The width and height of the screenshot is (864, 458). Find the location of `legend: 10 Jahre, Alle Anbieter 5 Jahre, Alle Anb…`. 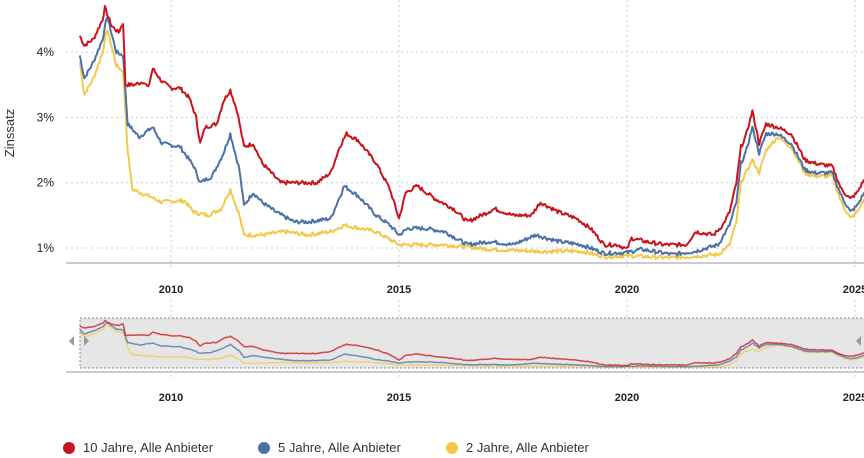

legend: 10 Jahre, Alle Anbieter 5 Jahre, Alle Anb… is located at coordinates (432, 449).